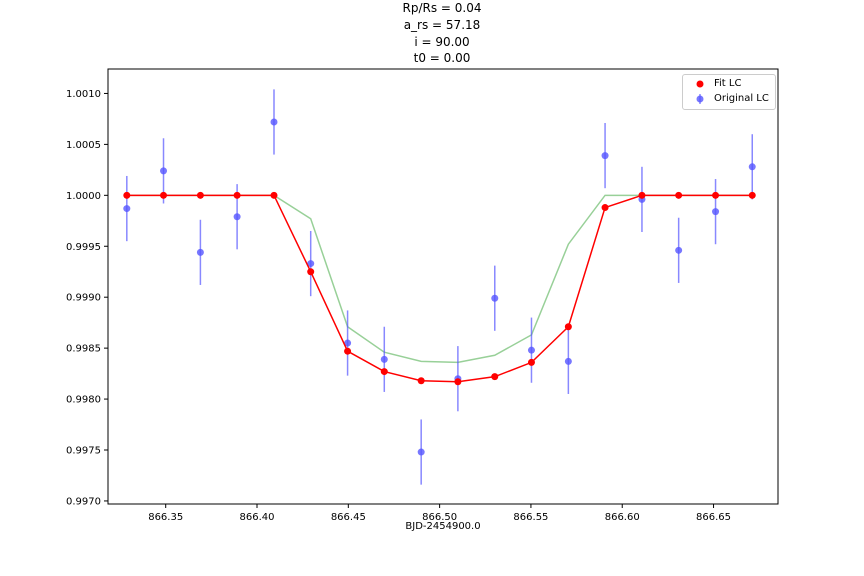 This screenshot has width=864, height=576. I want to click on title-line-t0: t0 = 0.00, so click(442, 58).